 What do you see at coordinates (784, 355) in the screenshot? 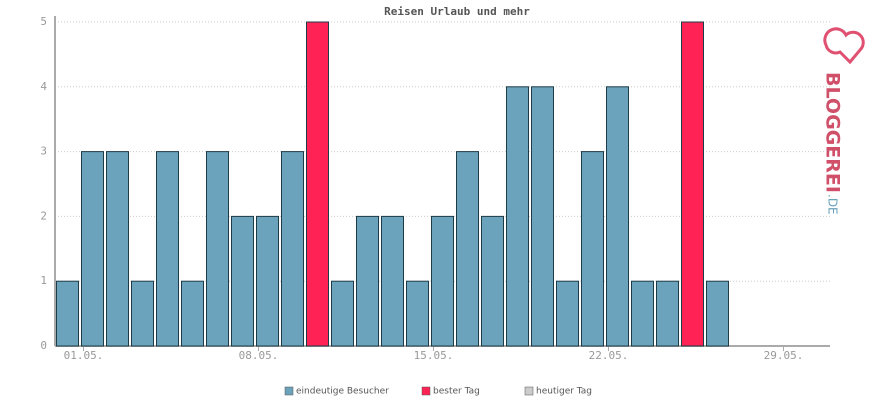
I see `x-tick-label: 29.05.` at bounding box center [784, 355].